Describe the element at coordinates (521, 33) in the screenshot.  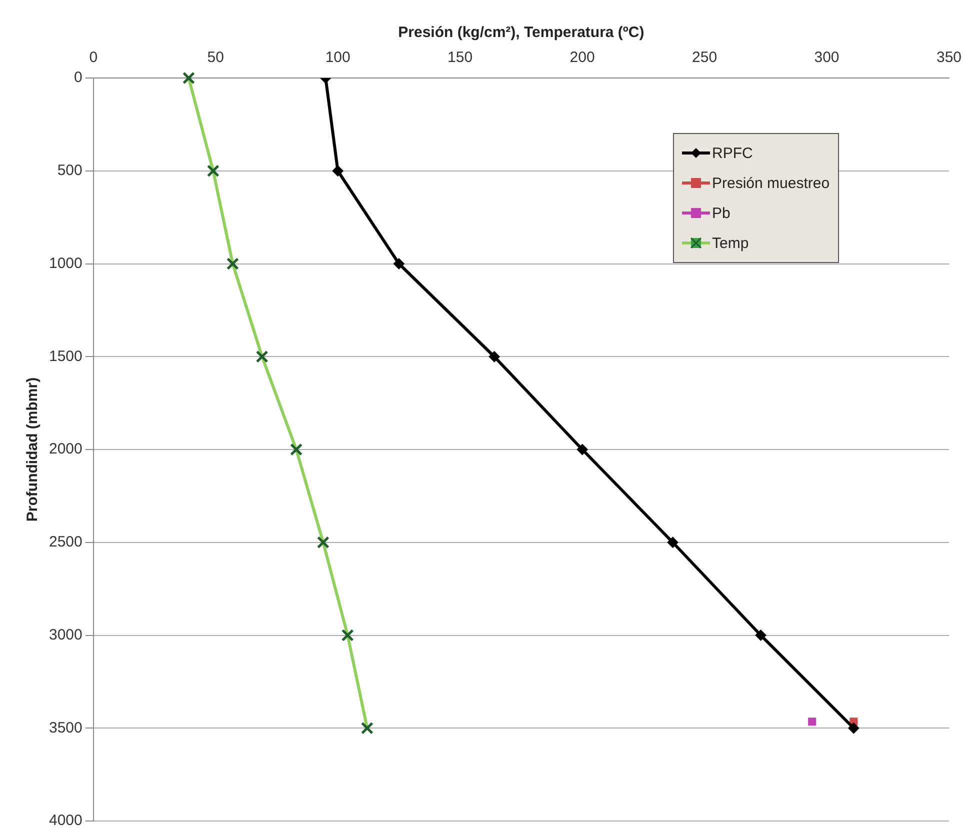
I see `x-axis-title: Presión (kg/cm²), Temperatura (ºC)` at that location.